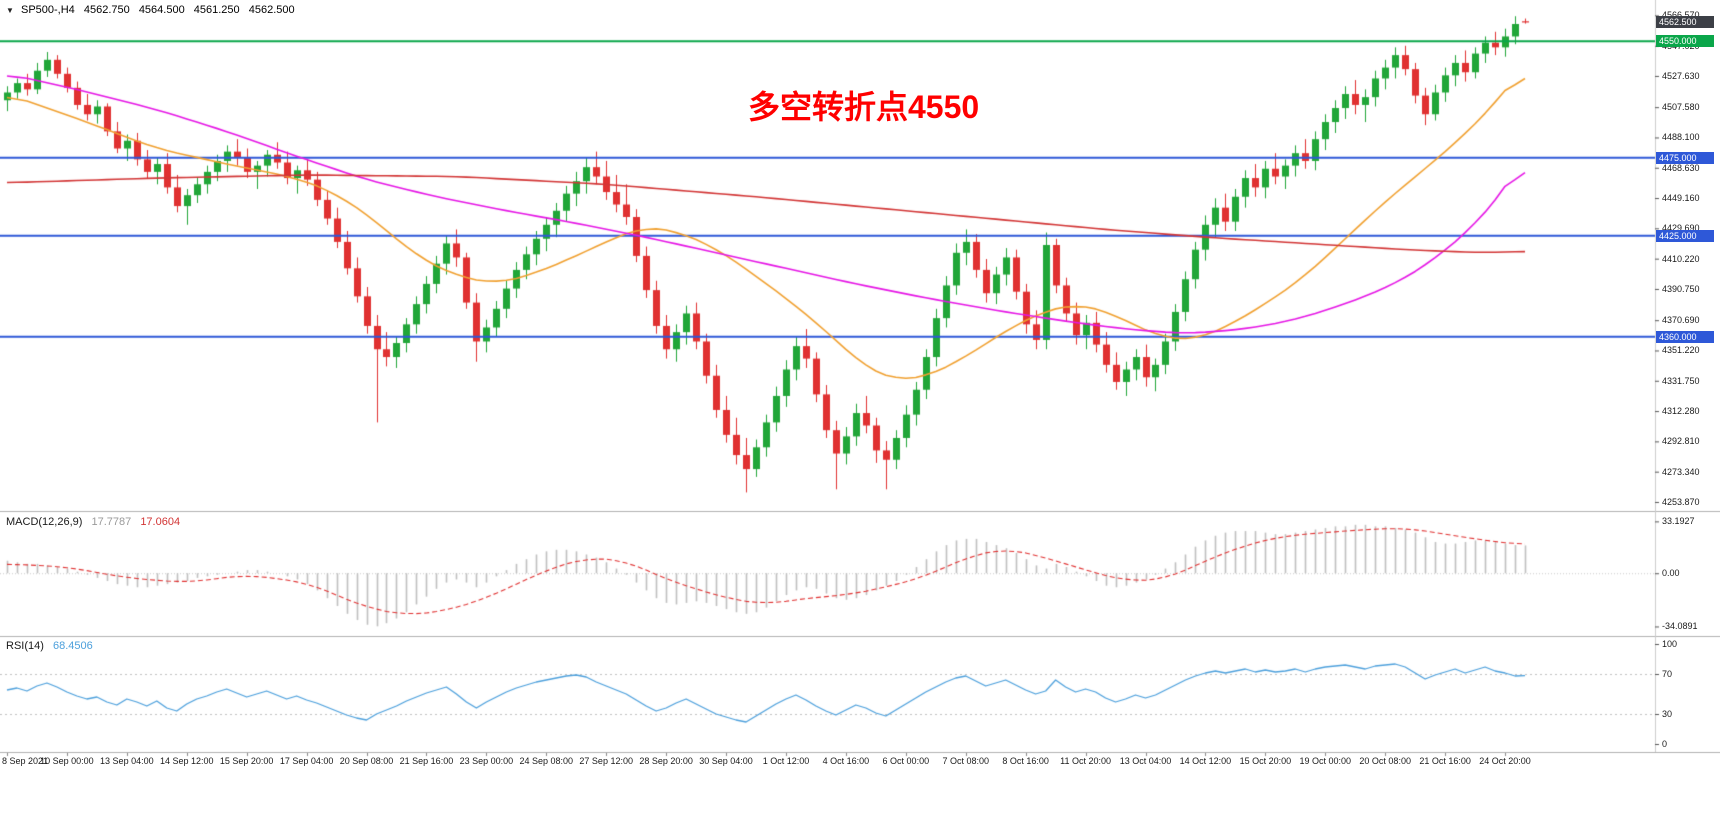  Describe the element at coordinates (1505, 761) in the screenshot. I see `time-label: 24 Oct 20:00` at that location.